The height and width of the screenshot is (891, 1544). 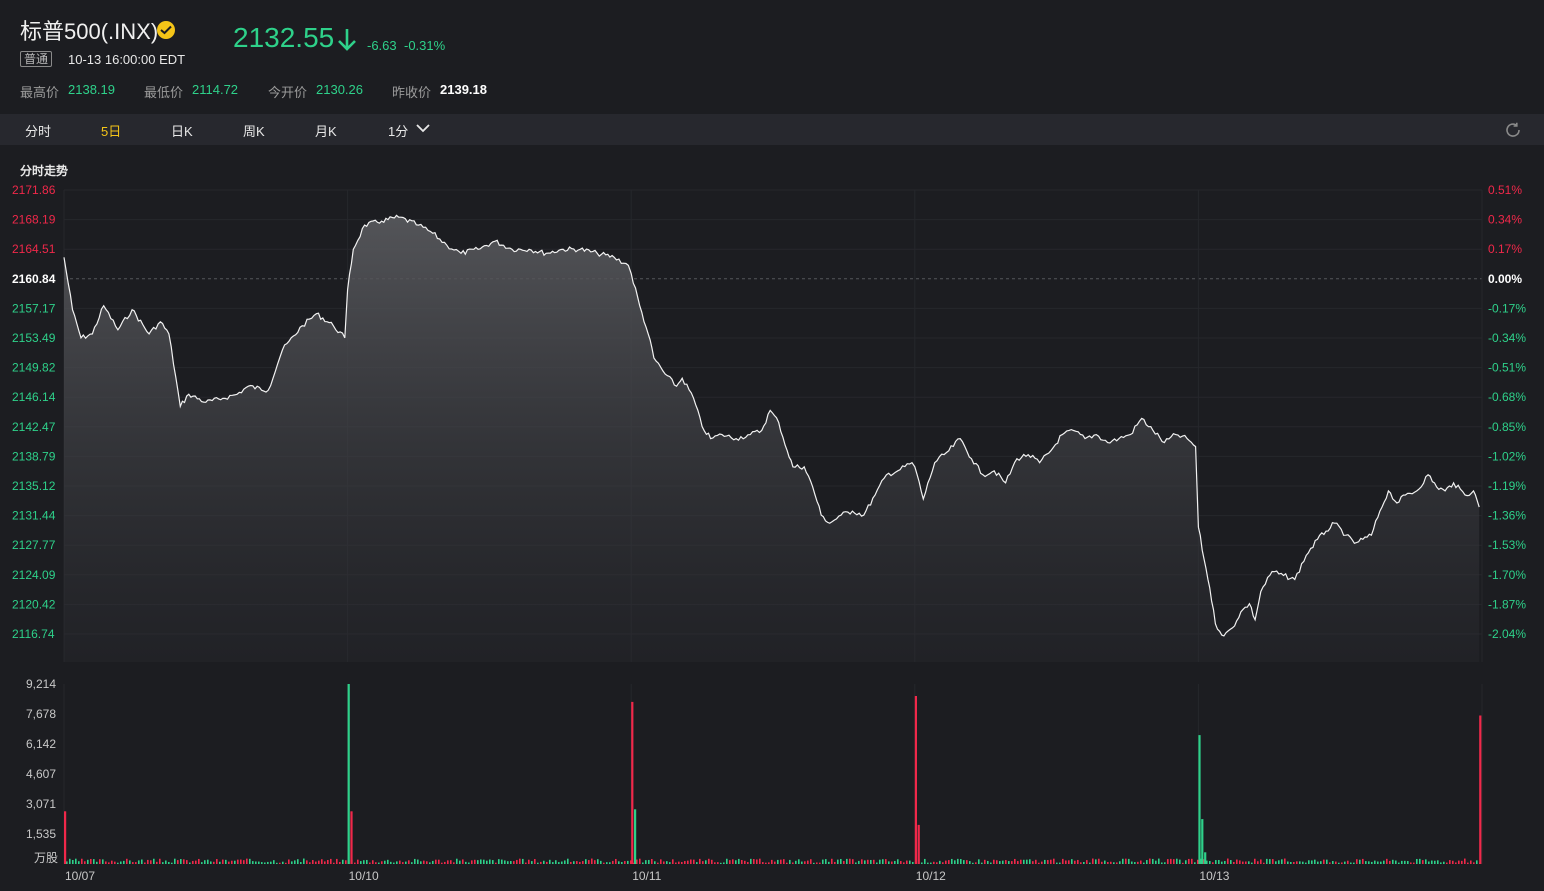 What do you see at coordinates (215, 89) in the screenshot?
I see `stat-low-value: 2114.72` at bounding box center [215, 89].